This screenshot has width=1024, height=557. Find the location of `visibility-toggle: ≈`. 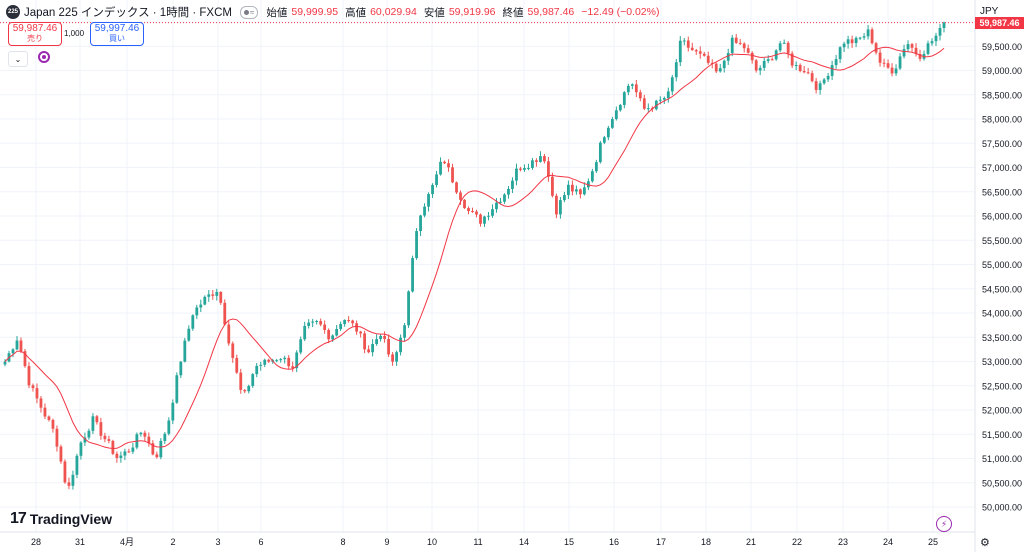

visibility-toggle: ≈ is located at coordinates (249, 12).